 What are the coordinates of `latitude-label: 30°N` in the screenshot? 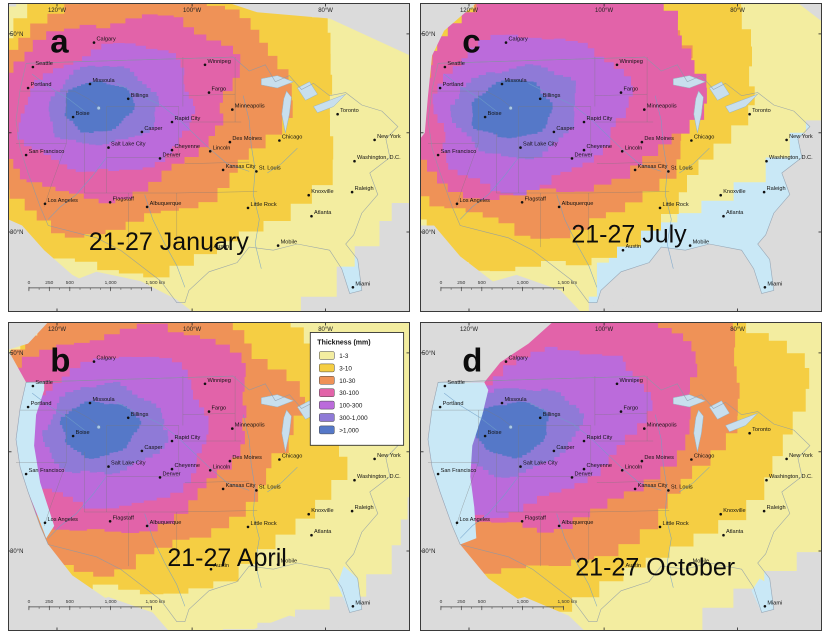 It's located at (428, 233).